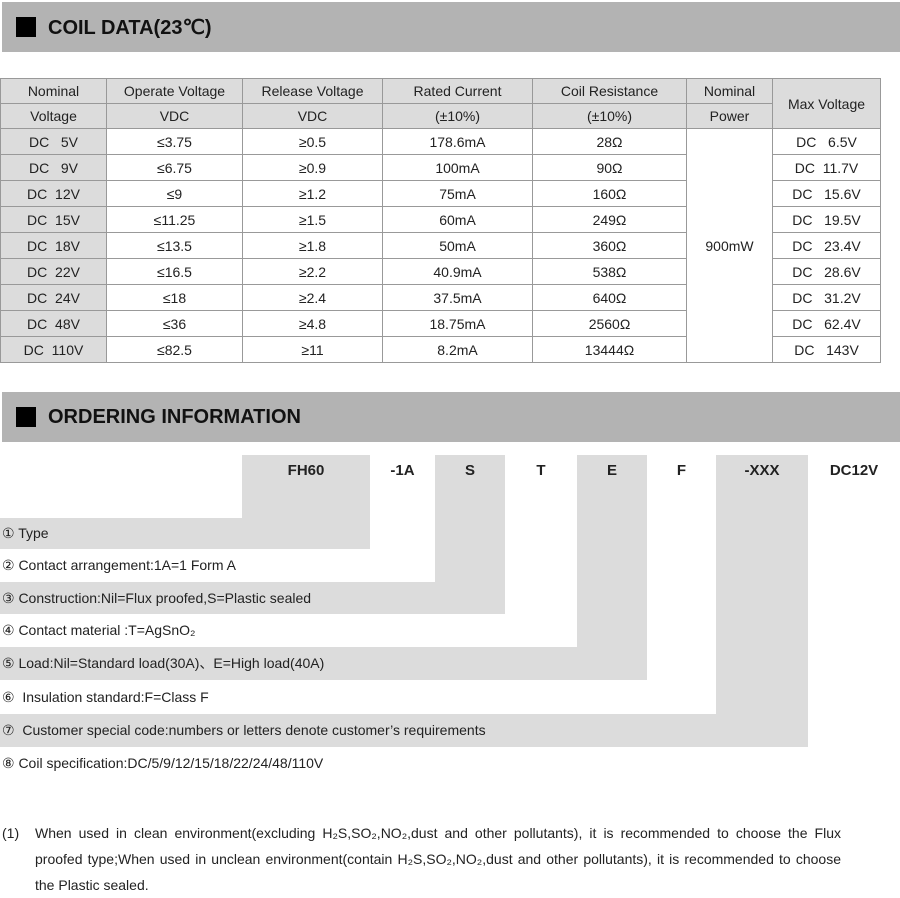 The image size is (900, 898). Describe the element at coordinates (53, 245) in the screenshot. I see `table-cell: DC 18V` at that location.